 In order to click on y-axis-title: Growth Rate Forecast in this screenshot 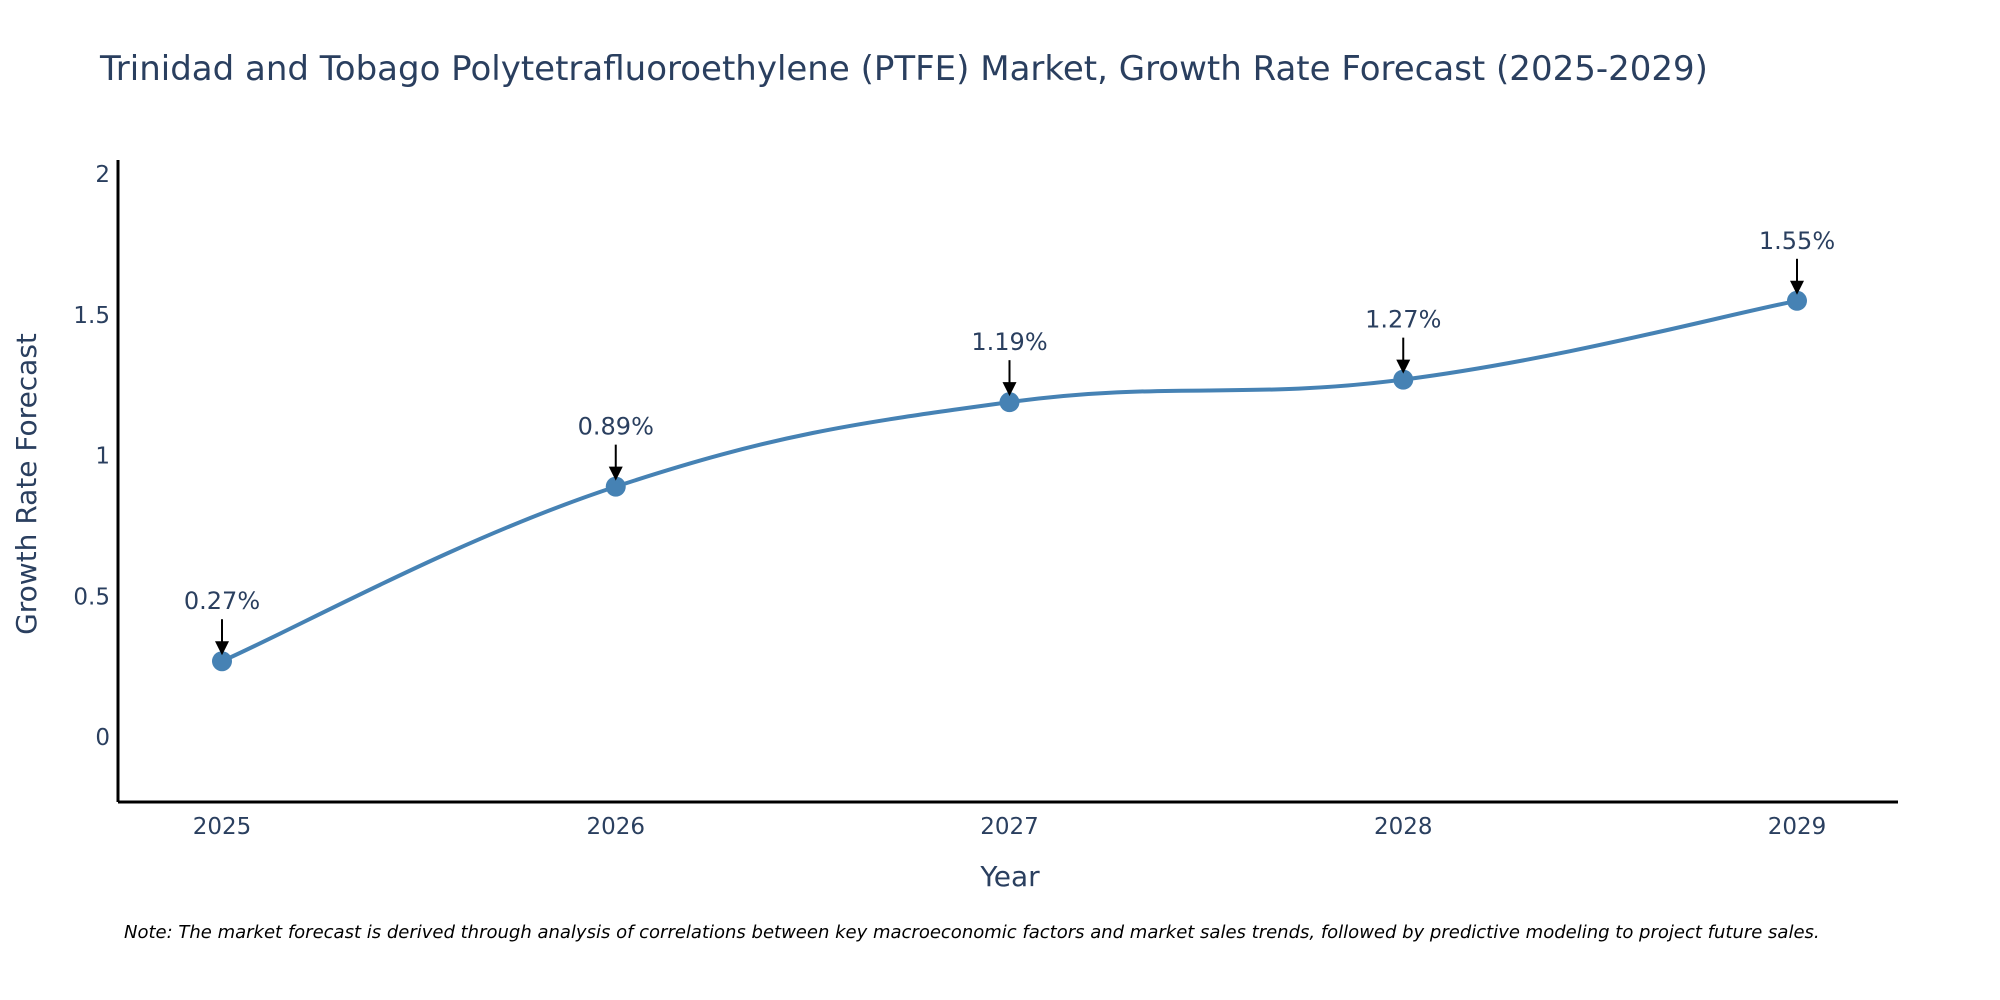, I will do `click(26, 484)`.